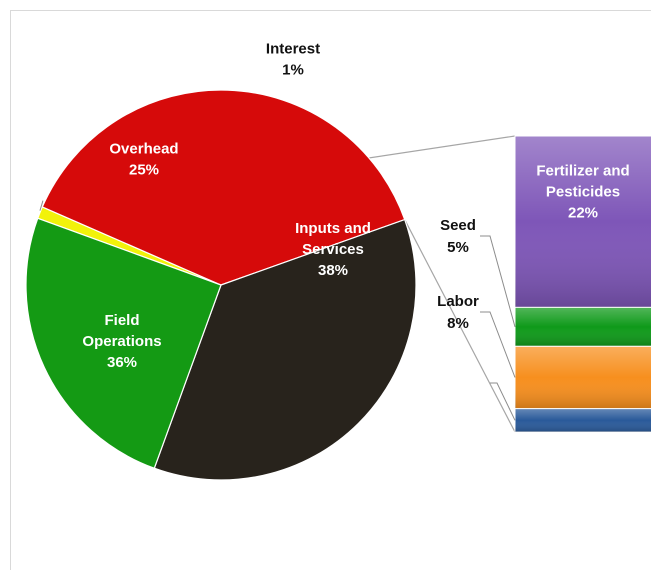  What do you see at coordinates (503, 401) in the screenshot?
I see `leader-line-other` at bounding box center [503, 401].